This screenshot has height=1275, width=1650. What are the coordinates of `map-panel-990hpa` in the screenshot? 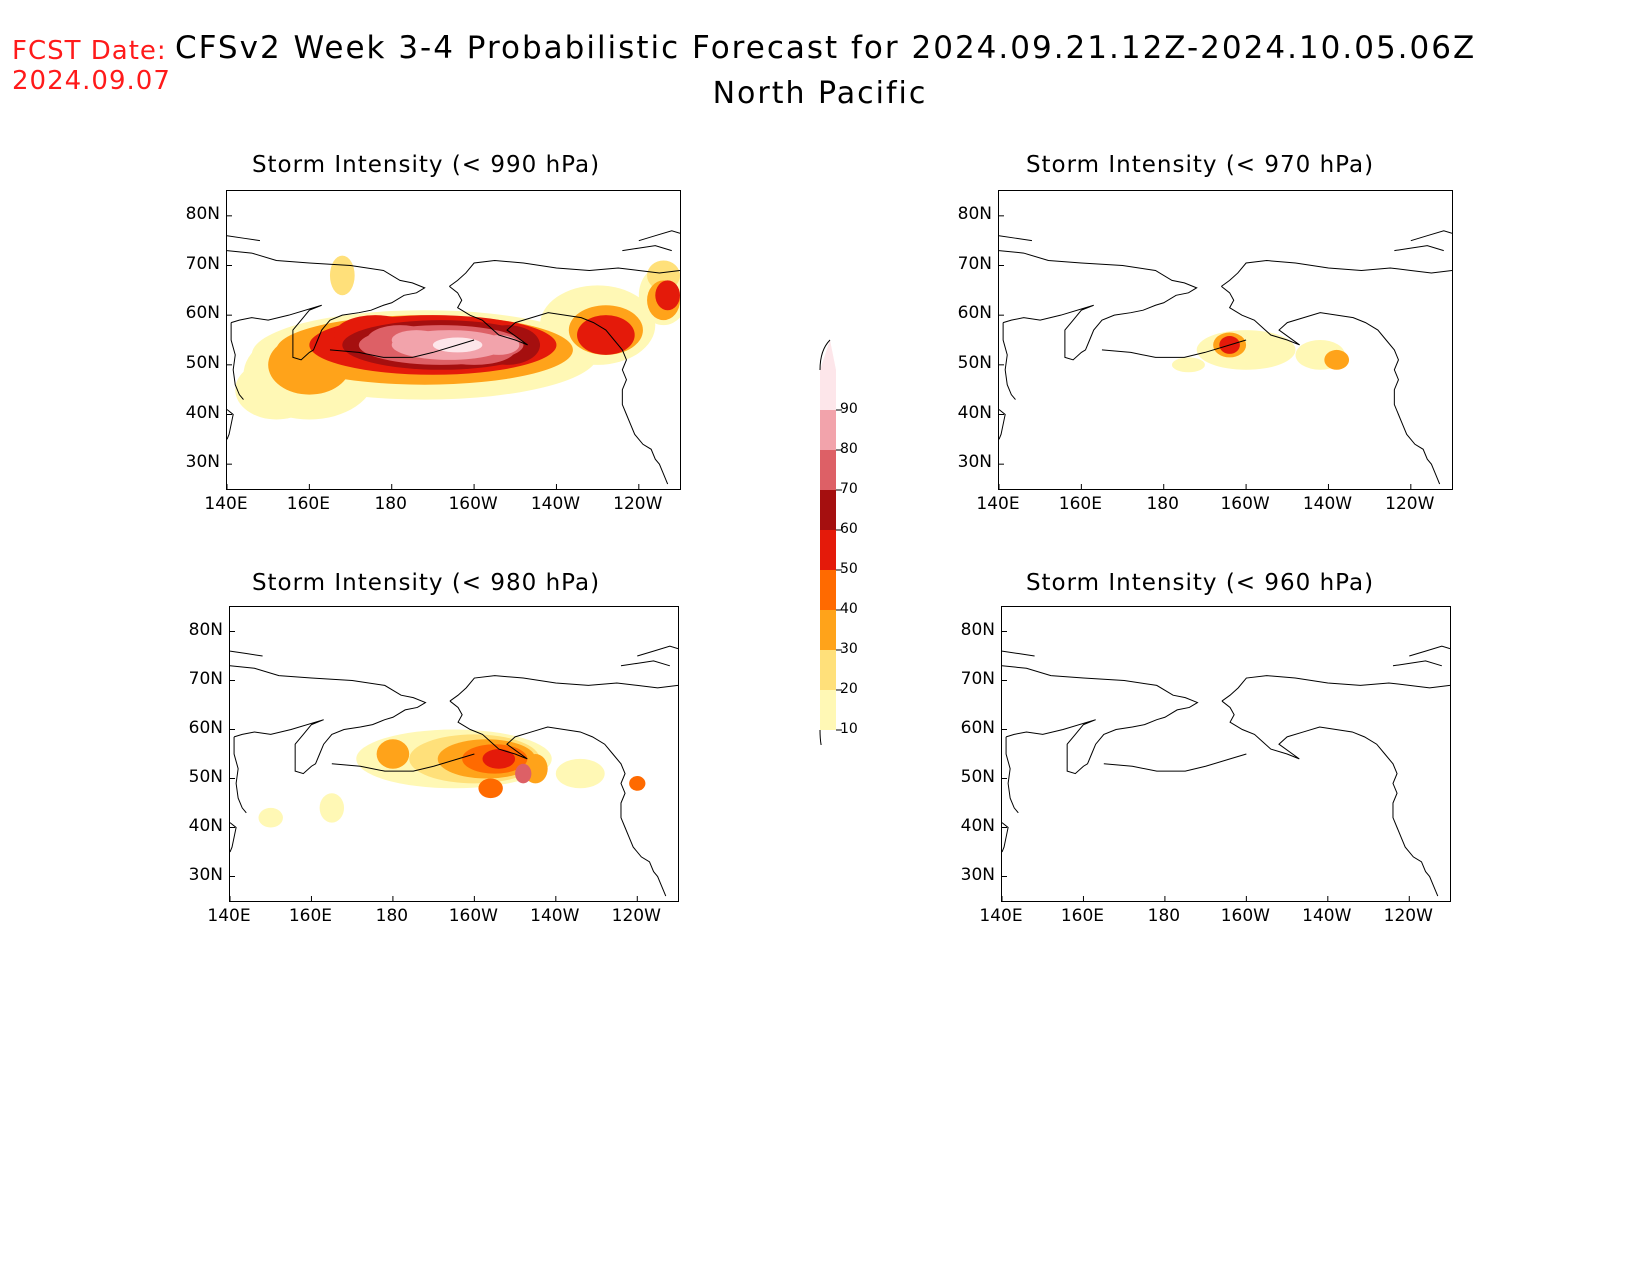 It's located at (453, 340).